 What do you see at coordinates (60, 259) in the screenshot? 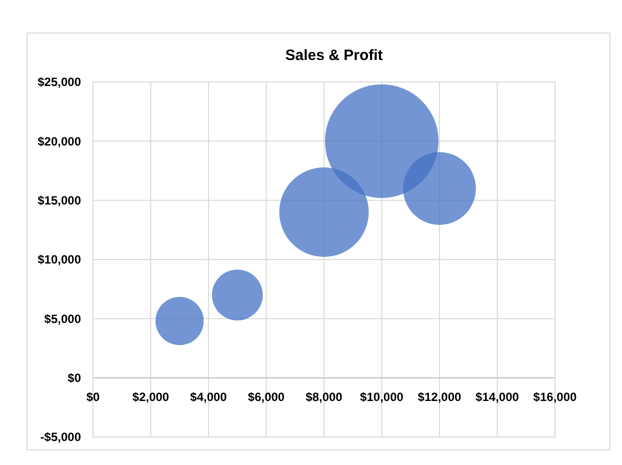
I see `y-tick-label: $10,000` at bounding box center [60, 259].